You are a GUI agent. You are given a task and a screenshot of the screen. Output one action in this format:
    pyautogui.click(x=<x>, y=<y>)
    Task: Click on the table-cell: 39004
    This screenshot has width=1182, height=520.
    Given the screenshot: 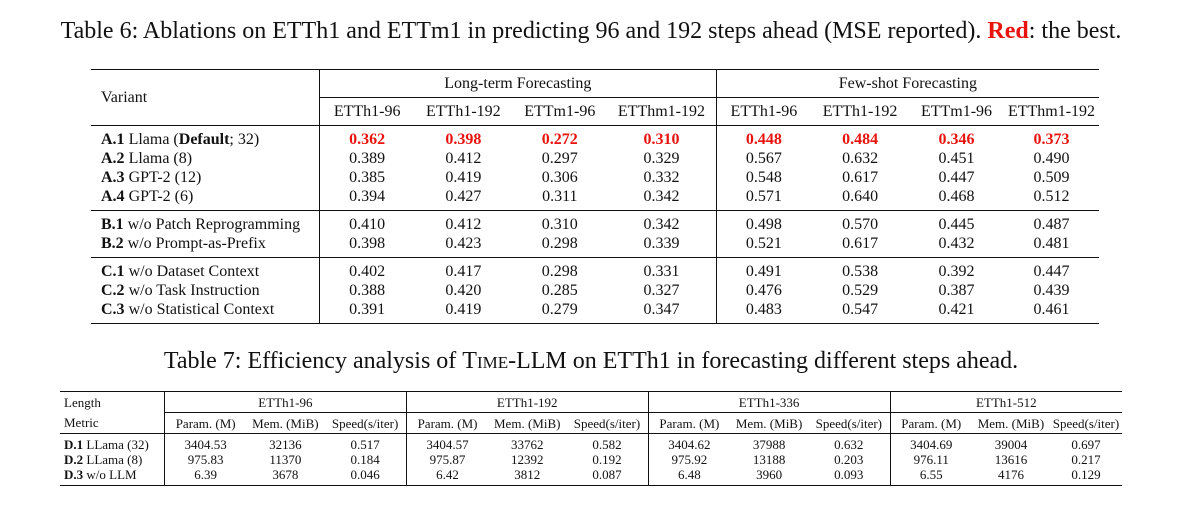 What is the action you would take?
    pyautogui.click(x=1010, y=442)
    